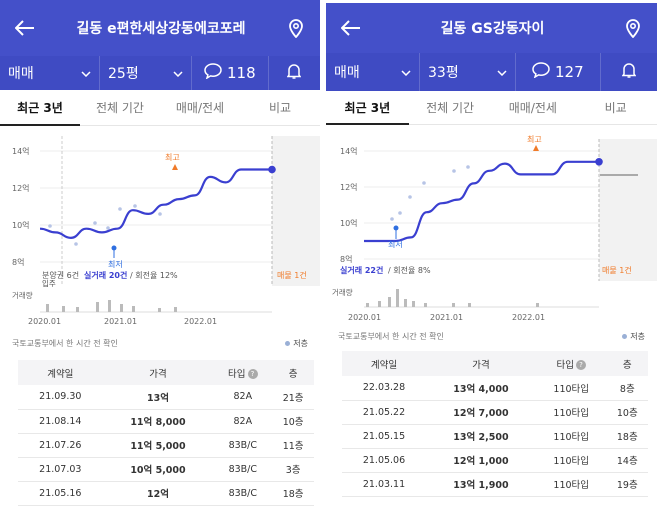 This screenshot has height=513, width=657. What do you see at coordinates (60, 493) in the screenshot?
I see `cell-date: 21.05.16` at bounding box center [60, 493].